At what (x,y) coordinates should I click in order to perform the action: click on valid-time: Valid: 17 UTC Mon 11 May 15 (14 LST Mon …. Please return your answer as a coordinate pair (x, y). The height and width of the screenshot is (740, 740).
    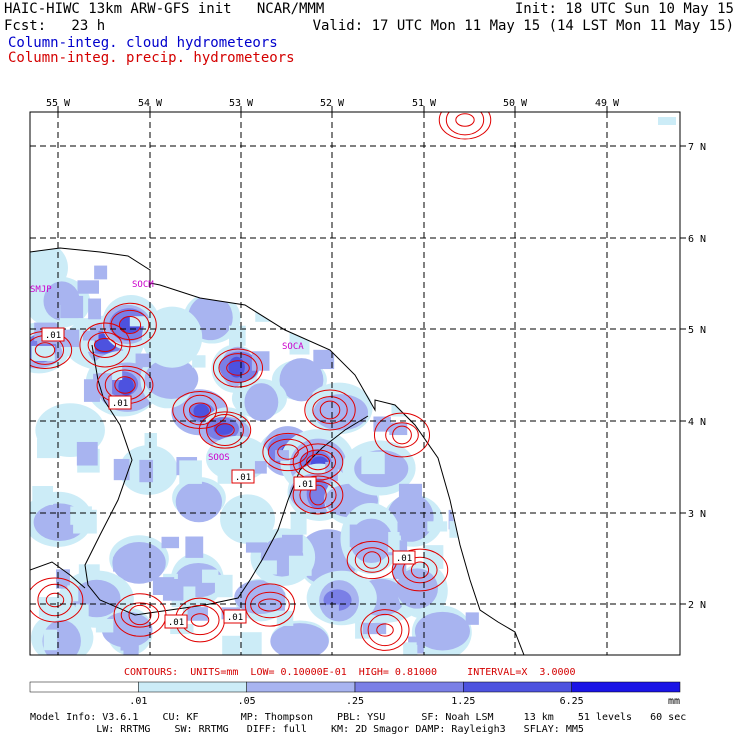
    Looking at the image, I should click on (523, 26).